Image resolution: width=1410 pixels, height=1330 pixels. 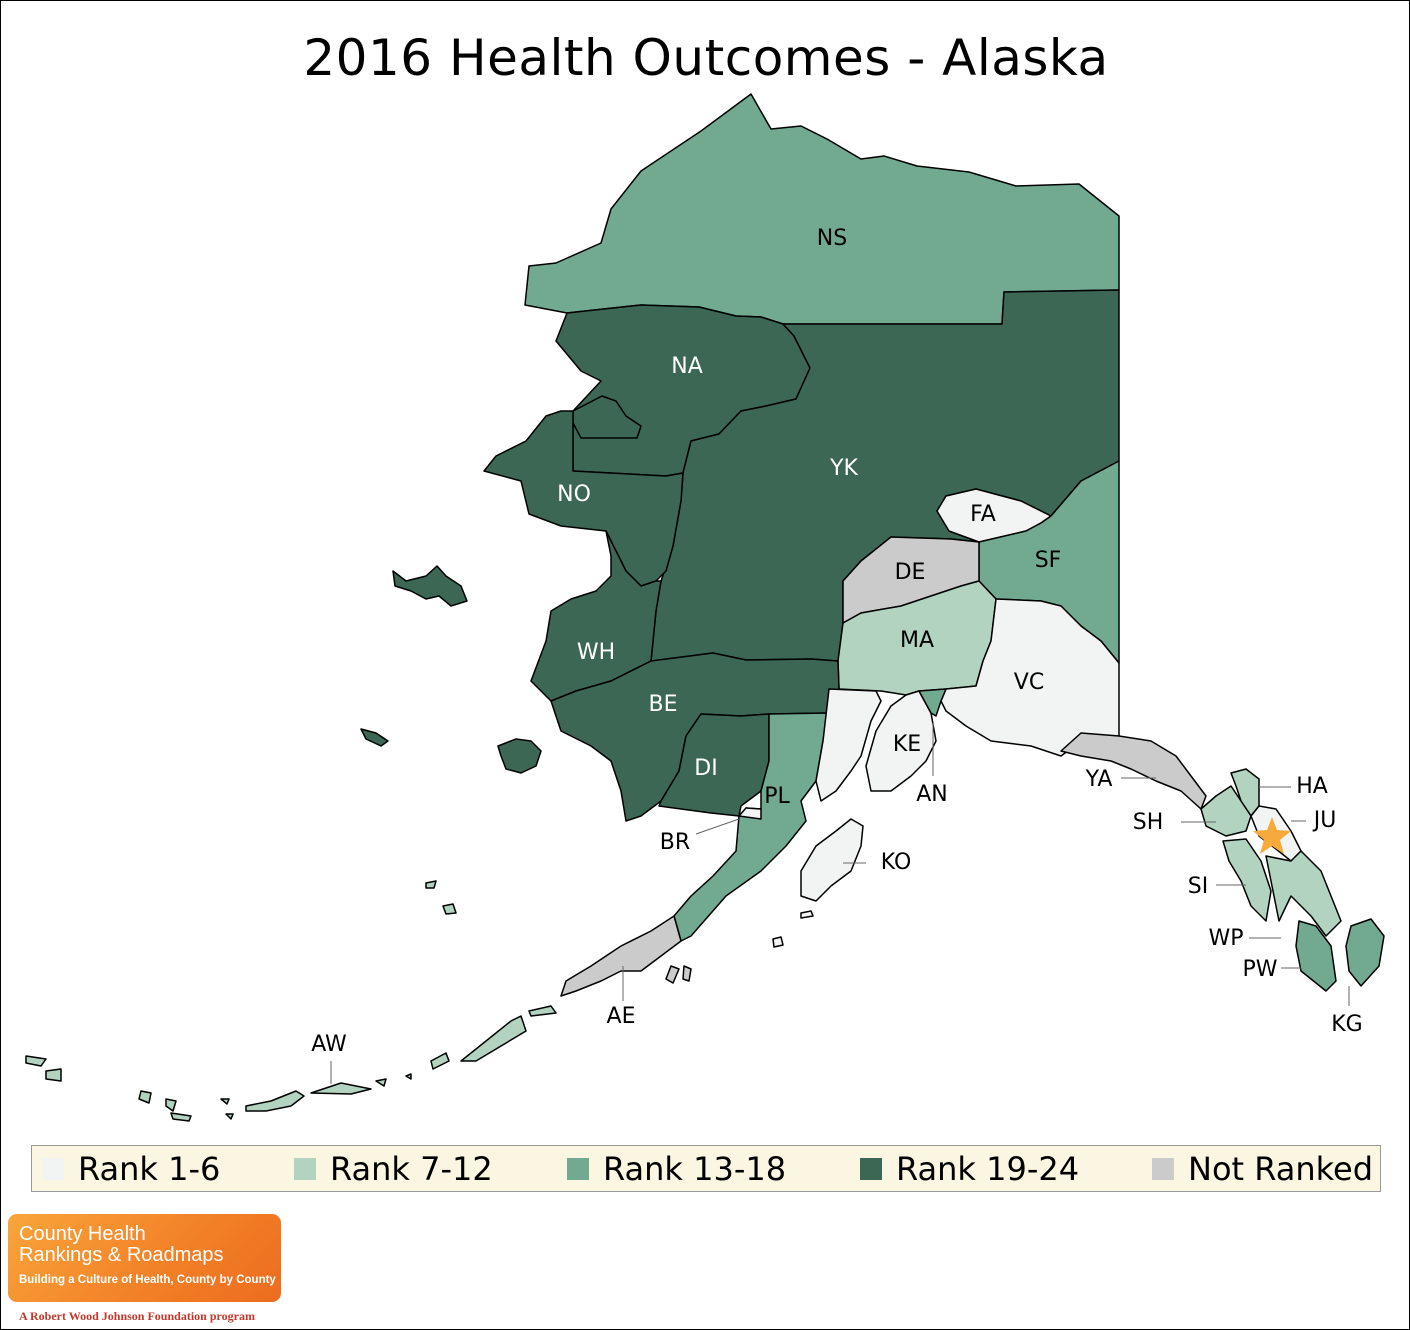 I want to click on legend-item-rank-1-6: Rank 1-6, so click(x=131, y=1169).